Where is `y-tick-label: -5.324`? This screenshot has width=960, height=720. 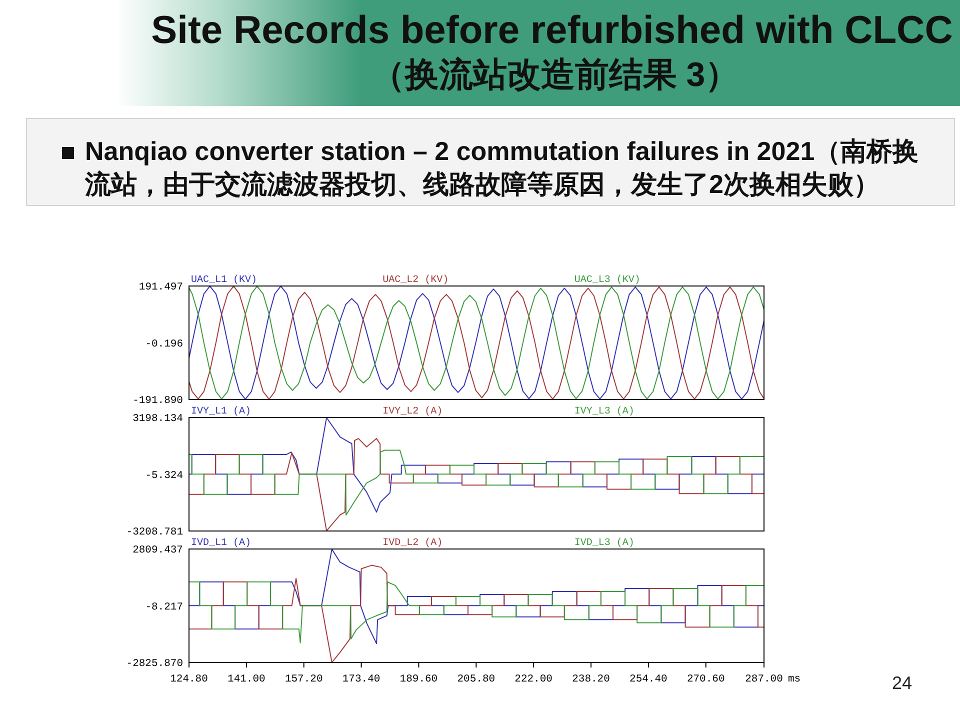
y-tick-label: -5.324 is located at coordinates (164, 476).